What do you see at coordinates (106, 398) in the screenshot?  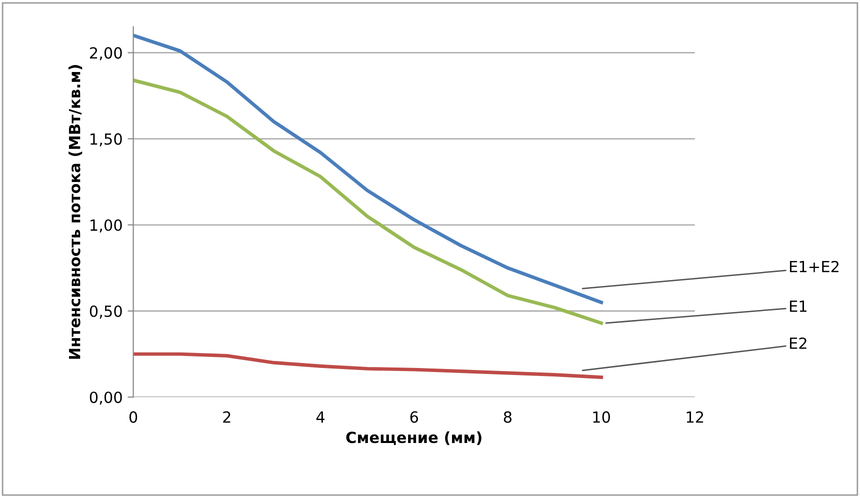 I see `y-tick-label: 0,00` at bounding box center [106, 398].